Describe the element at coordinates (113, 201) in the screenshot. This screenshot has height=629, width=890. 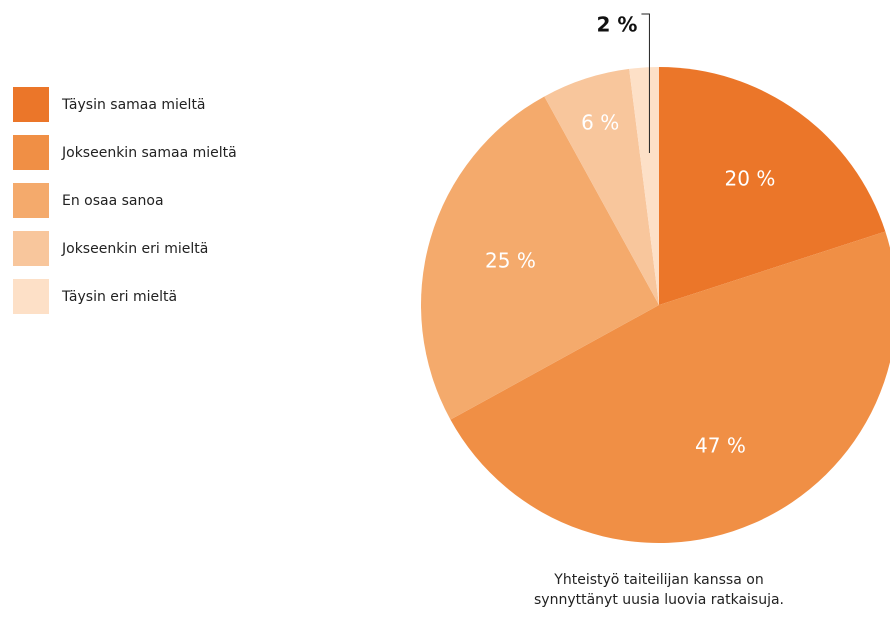
I see `legend-label: En osaa sanoa` at that location.